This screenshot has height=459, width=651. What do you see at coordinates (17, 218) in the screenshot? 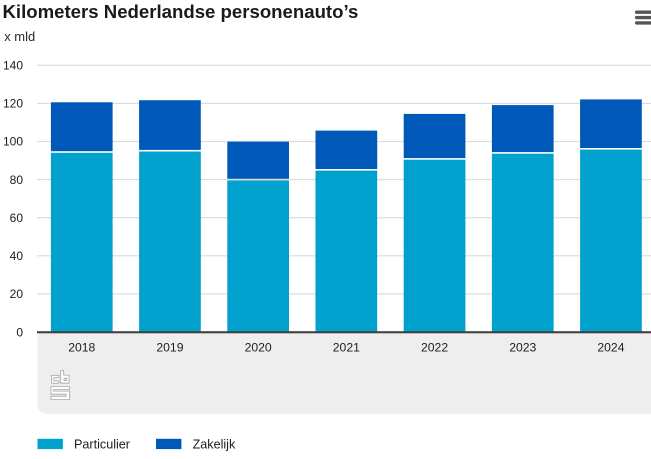
I see `svg-text: 60` at bounding box center [17, 218].